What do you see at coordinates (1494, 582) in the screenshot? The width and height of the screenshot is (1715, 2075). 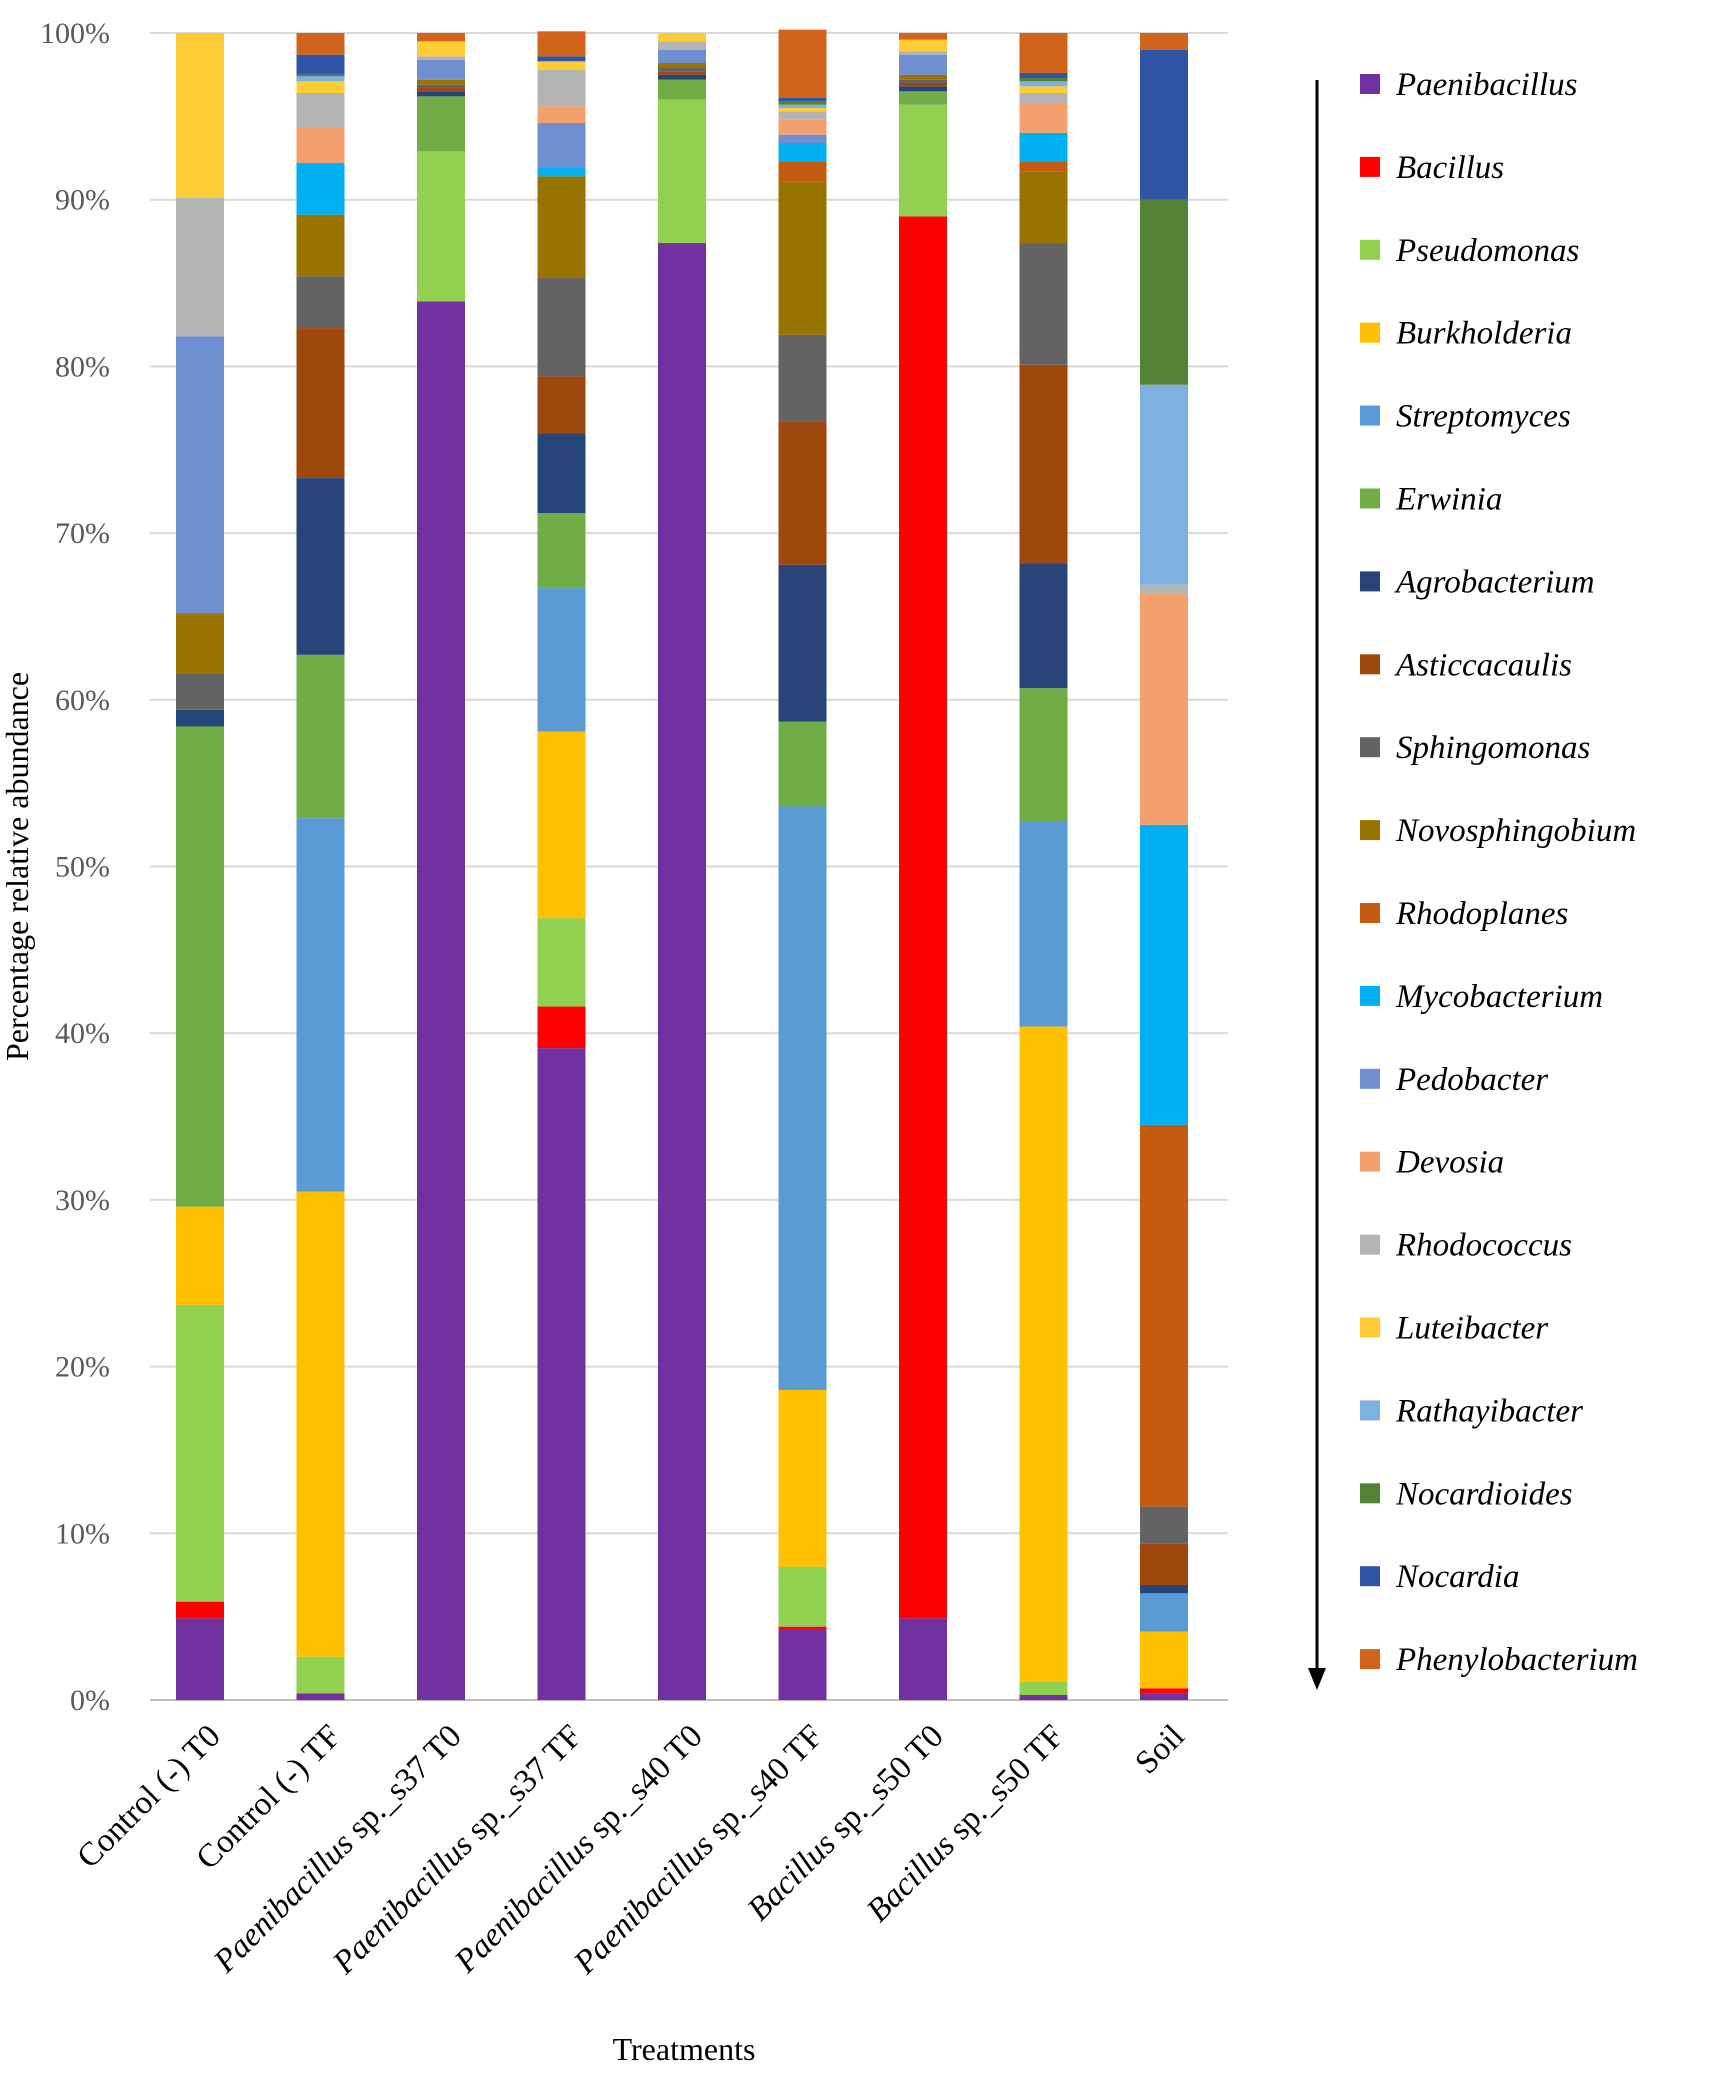 I see `legend-label: Agrobacterium` at bounding box center [1494, 582].